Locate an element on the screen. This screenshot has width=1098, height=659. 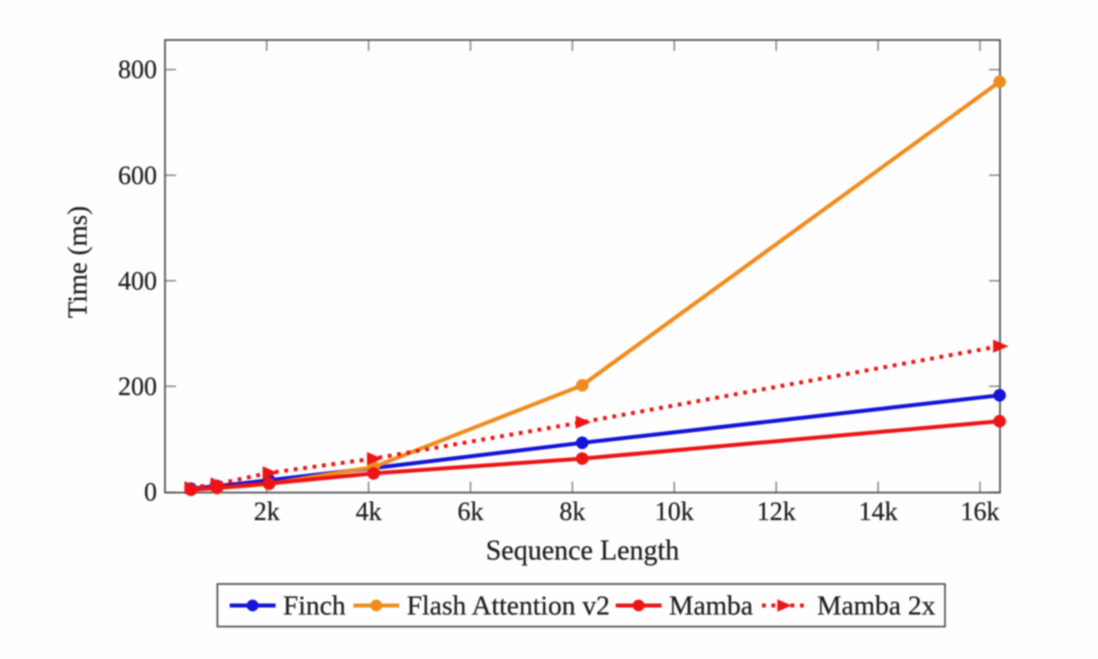
svg-text: 8k is located at coordinates (572, 511).